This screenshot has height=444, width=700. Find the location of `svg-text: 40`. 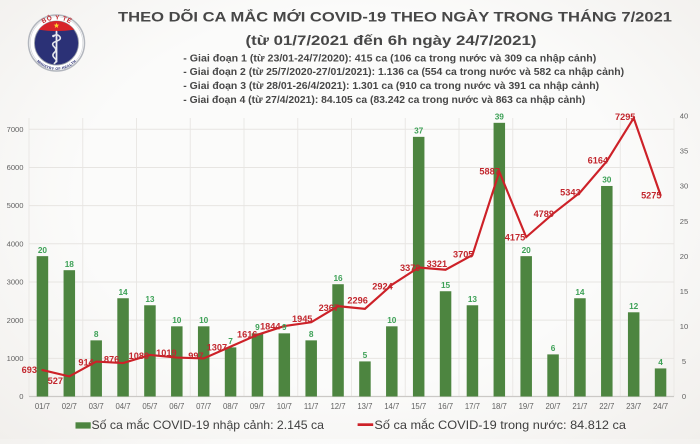

svg-text: 40 is located at coordinates (684, 116).